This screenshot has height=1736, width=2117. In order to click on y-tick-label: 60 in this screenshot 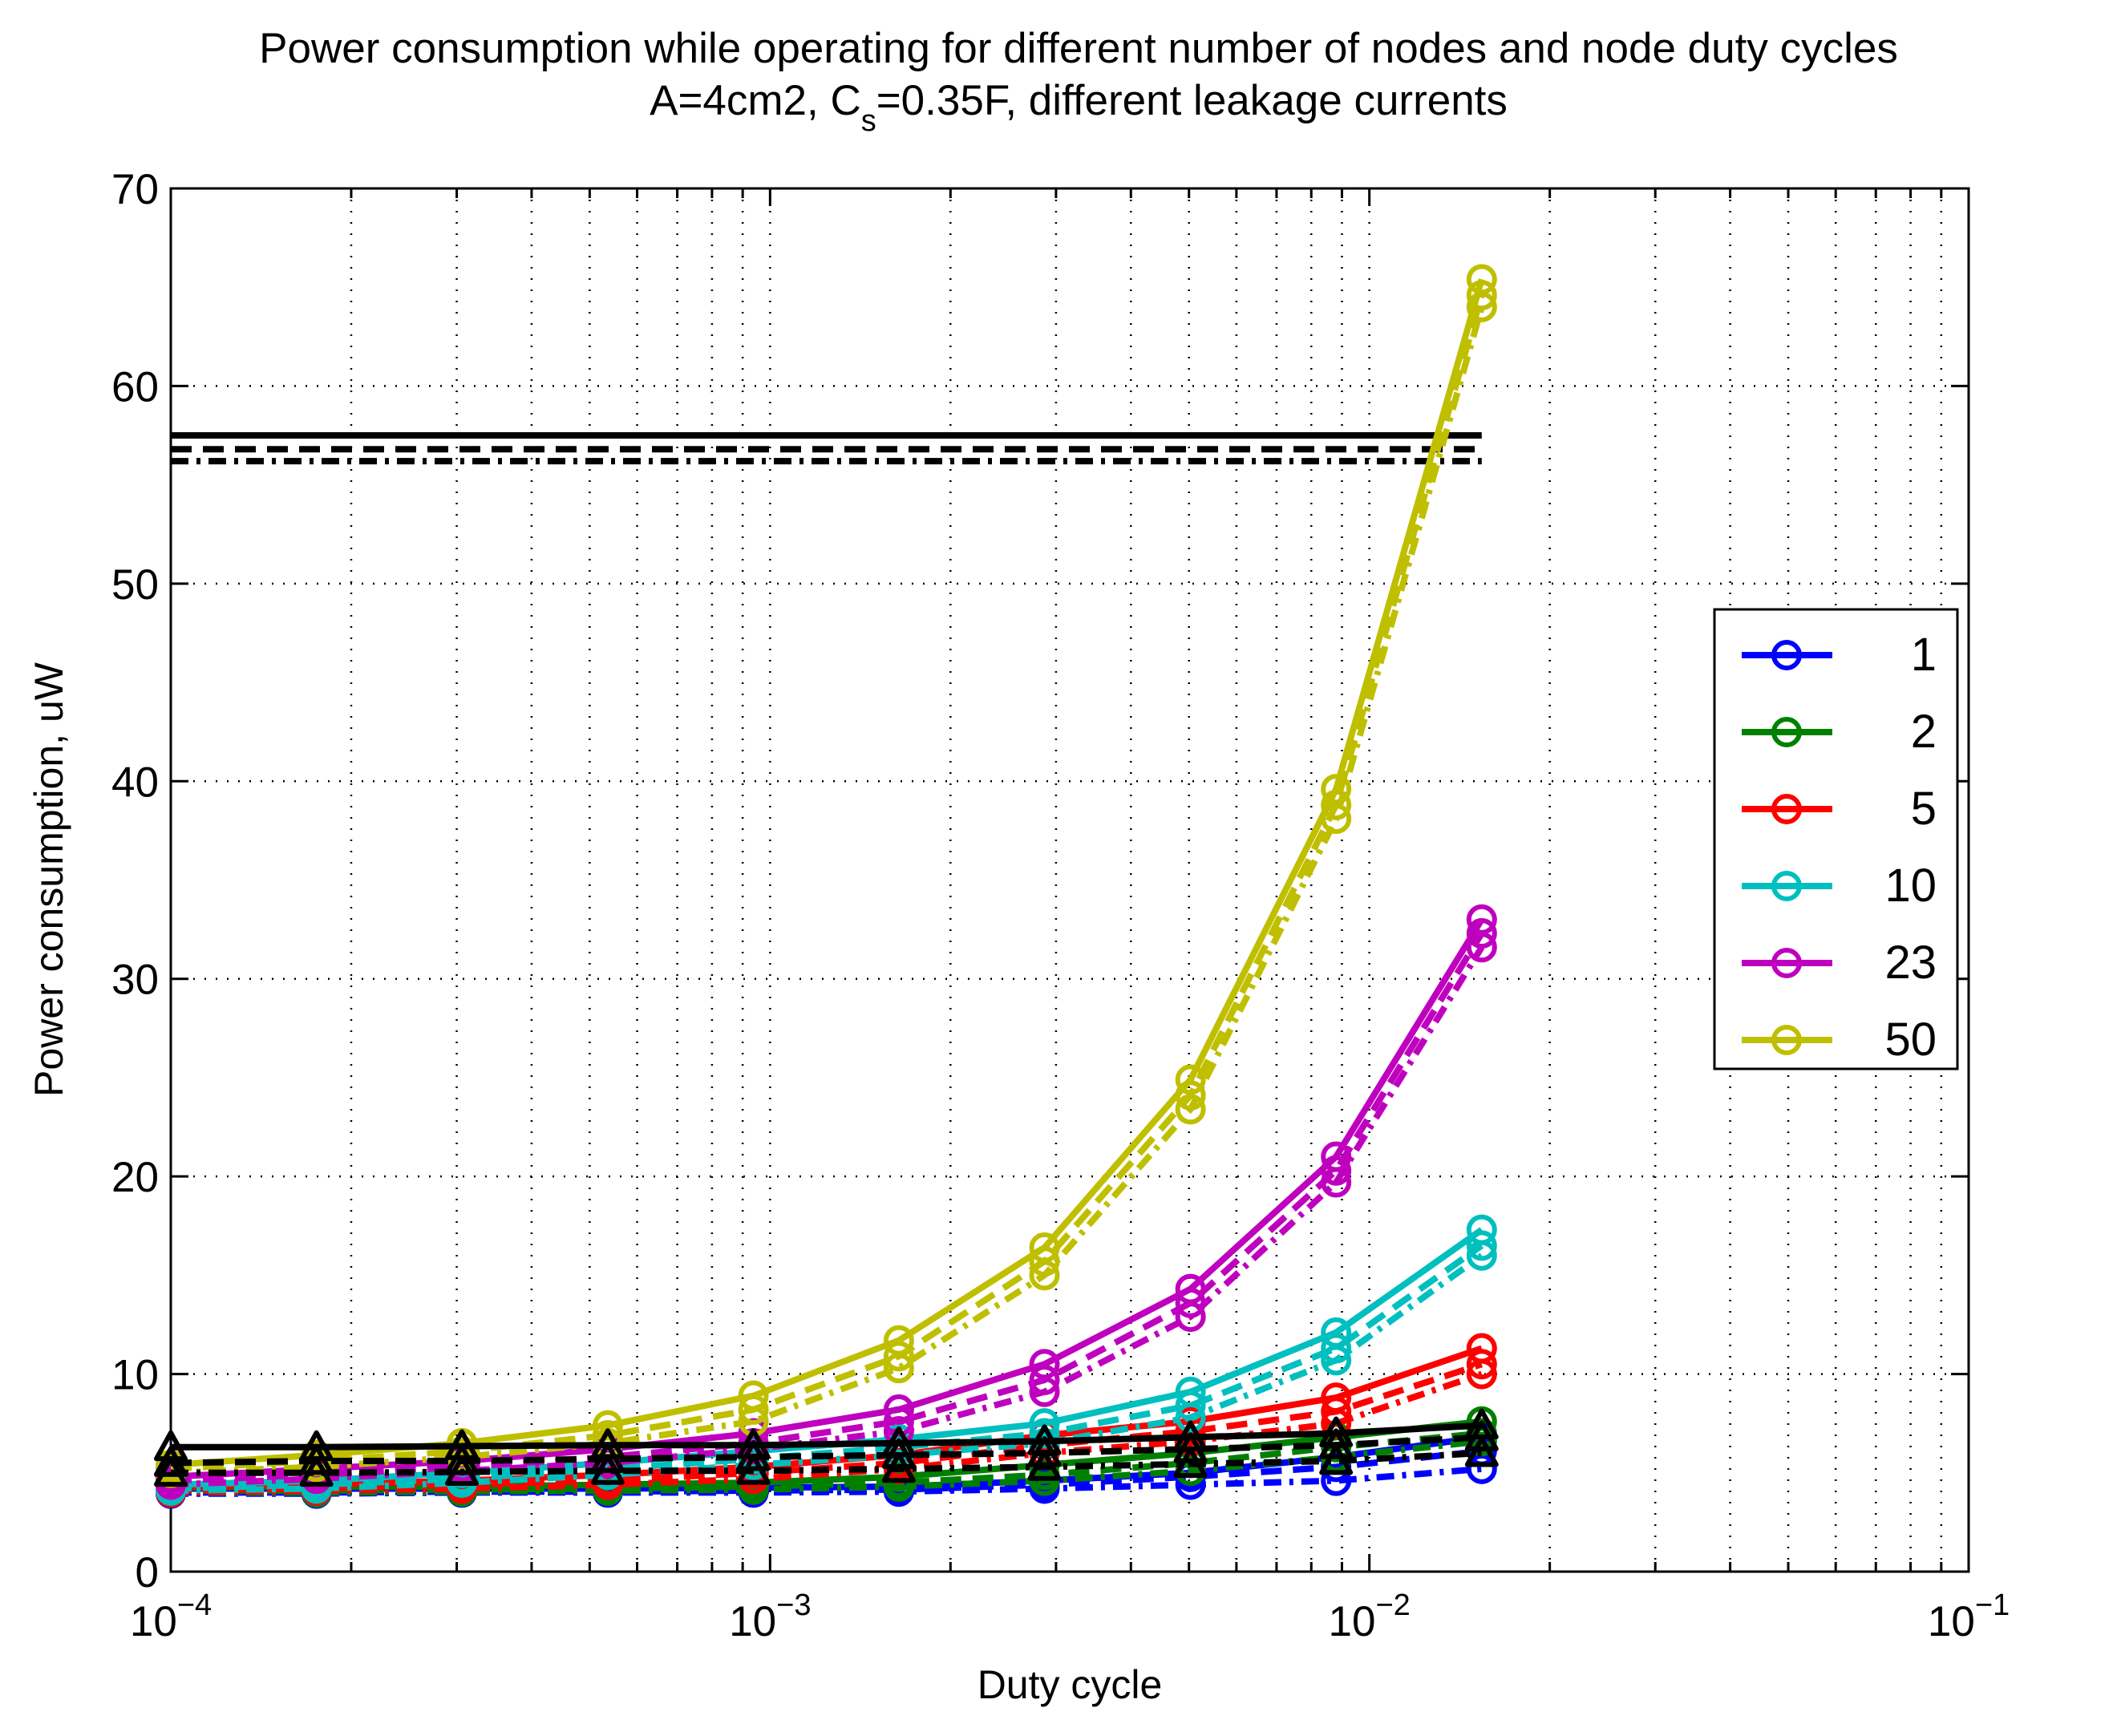, I will do `click(135, 387)`.